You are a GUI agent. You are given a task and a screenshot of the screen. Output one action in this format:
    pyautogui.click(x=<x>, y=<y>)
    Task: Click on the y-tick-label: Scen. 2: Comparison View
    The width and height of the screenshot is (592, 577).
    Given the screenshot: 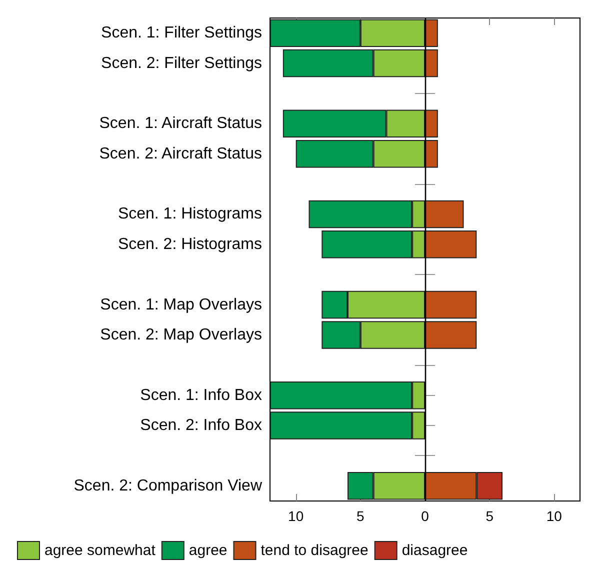 What is the action you would take?
    pyautogui.click(x=168, y=485)
    